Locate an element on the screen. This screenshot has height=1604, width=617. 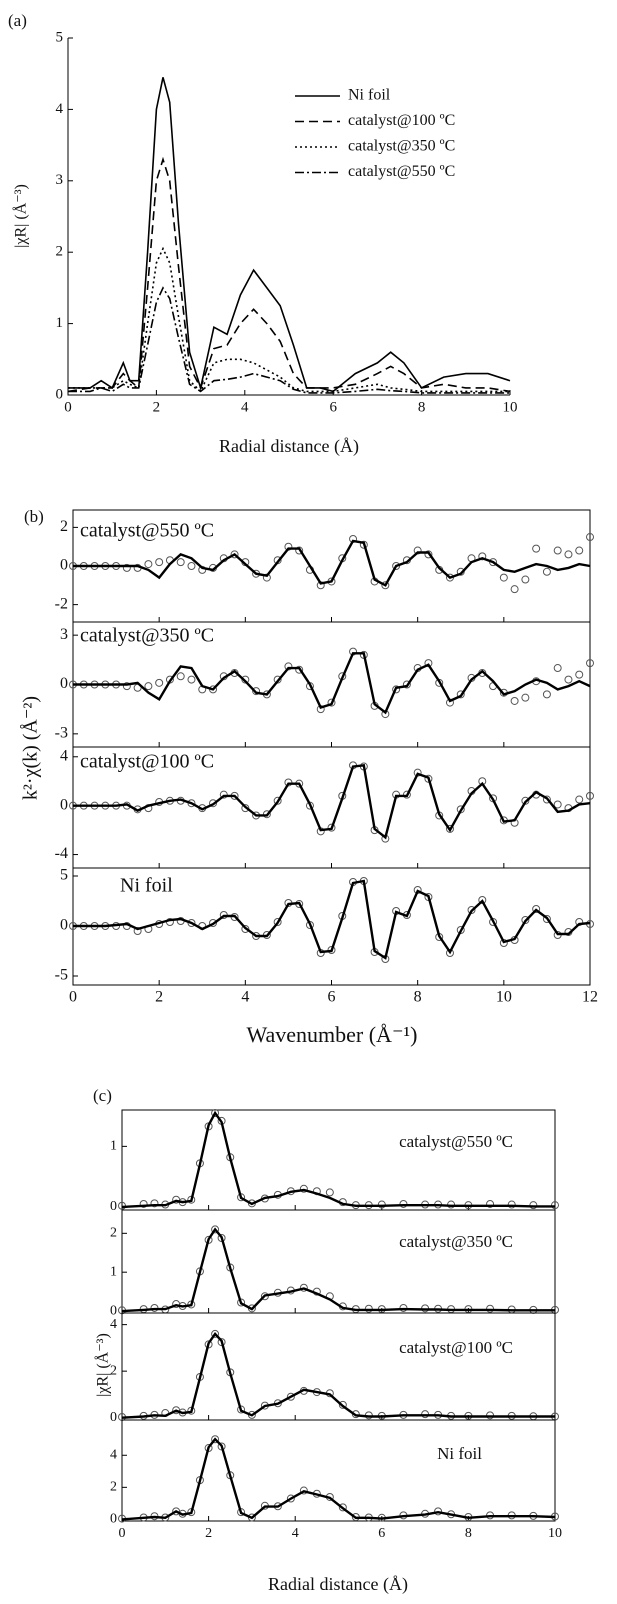
panel-label: (c) is located at coordinates (102, 1095).